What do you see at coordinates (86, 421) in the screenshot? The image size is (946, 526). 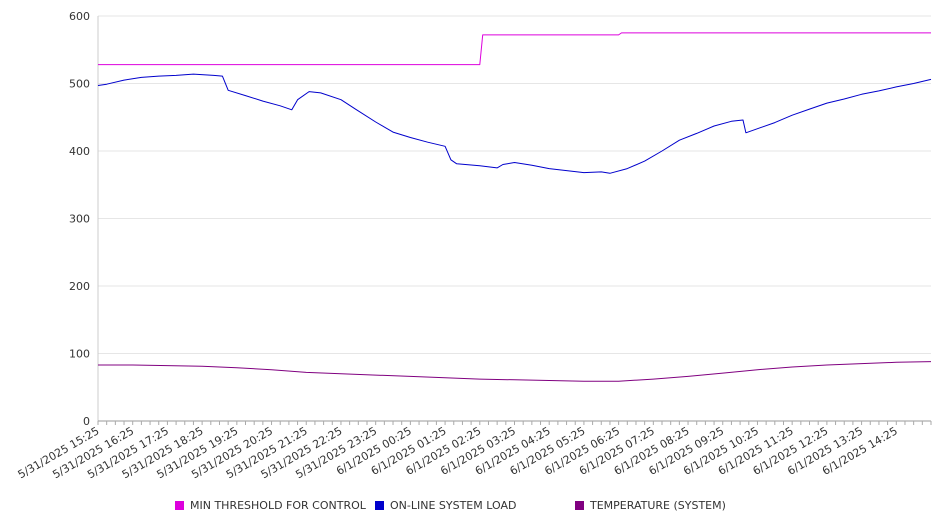 I see `y-tick-label: 0` at bounding box center [86, 421].